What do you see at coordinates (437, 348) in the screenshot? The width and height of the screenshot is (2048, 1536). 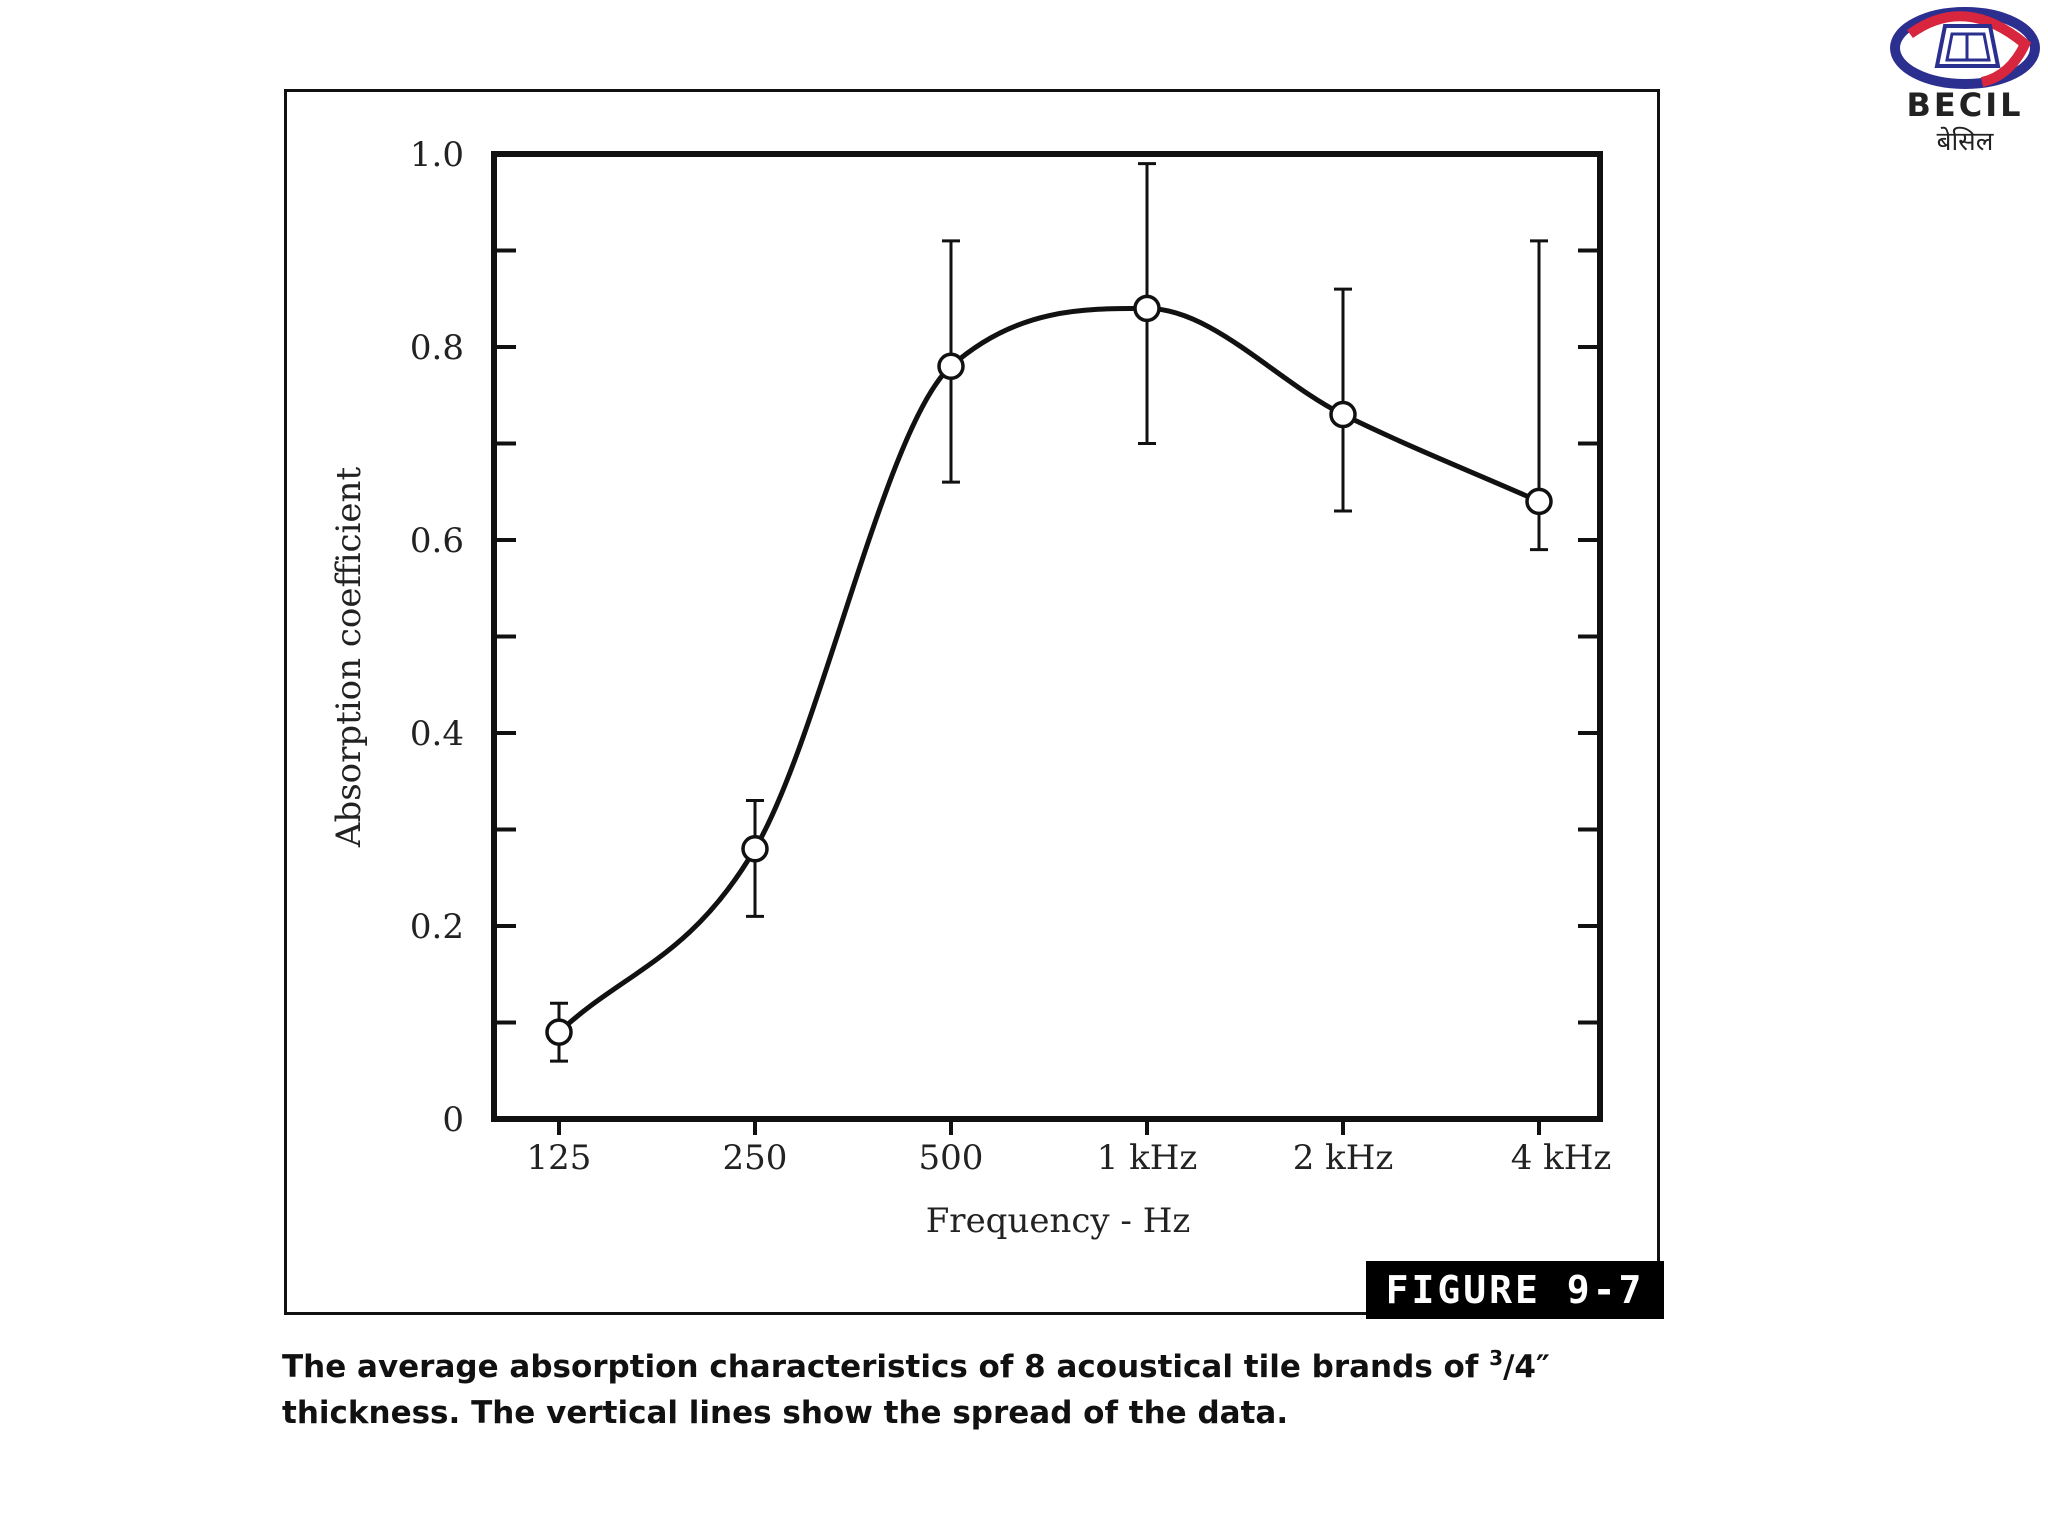 I see `y-tick-label: 0.8` at bounding box center [437, 348].